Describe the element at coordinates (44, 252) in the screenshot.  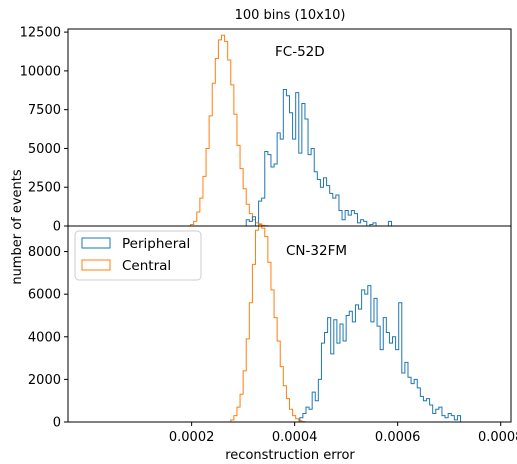
I see `y-tick-label: 8000` at that location.